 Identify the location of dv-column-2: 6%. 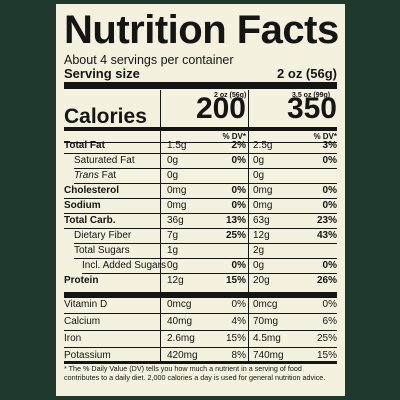
(329, 321).